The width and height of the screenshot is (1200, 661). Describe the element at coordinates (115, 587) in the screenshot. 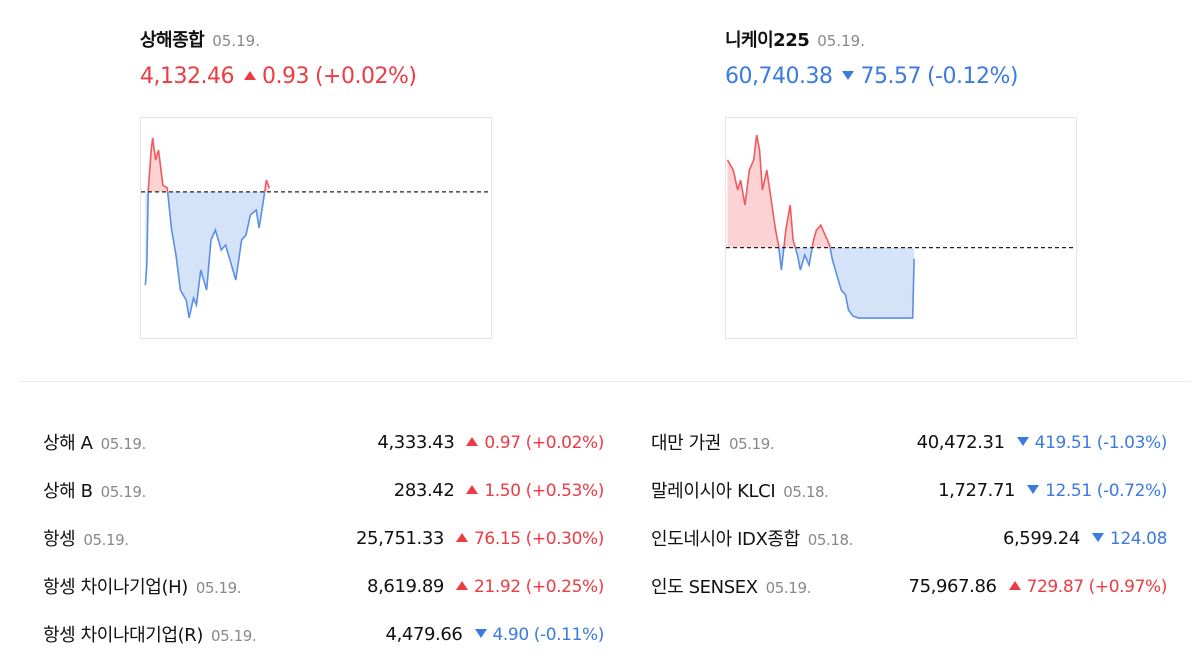

I see `row-name: 항셍 차이나기업(H)` at that location.